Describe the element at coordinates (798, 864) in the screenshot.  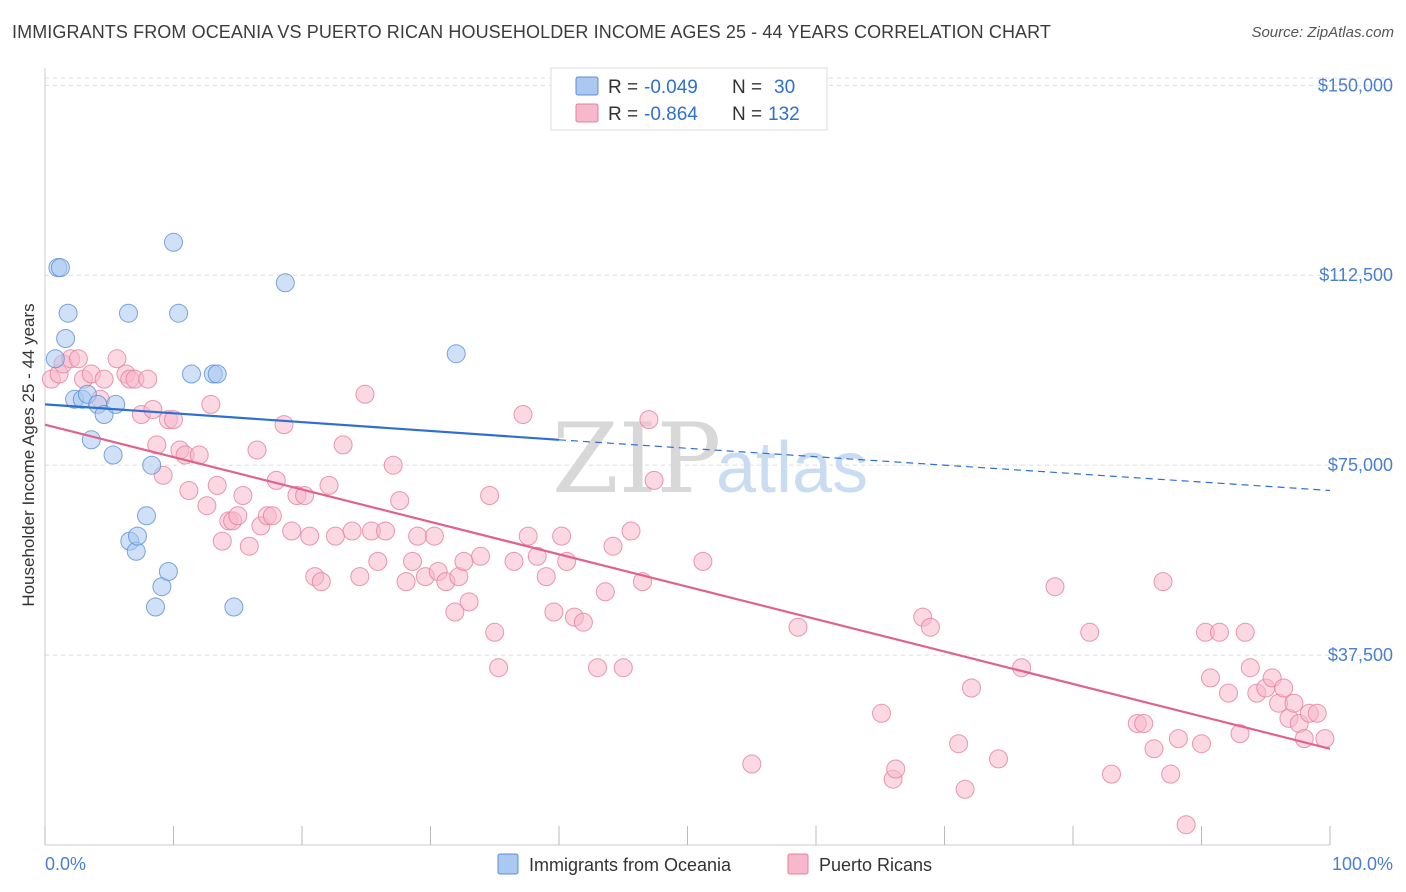
I see `legend-bottom-swatch-puerto-ricans` at that location.